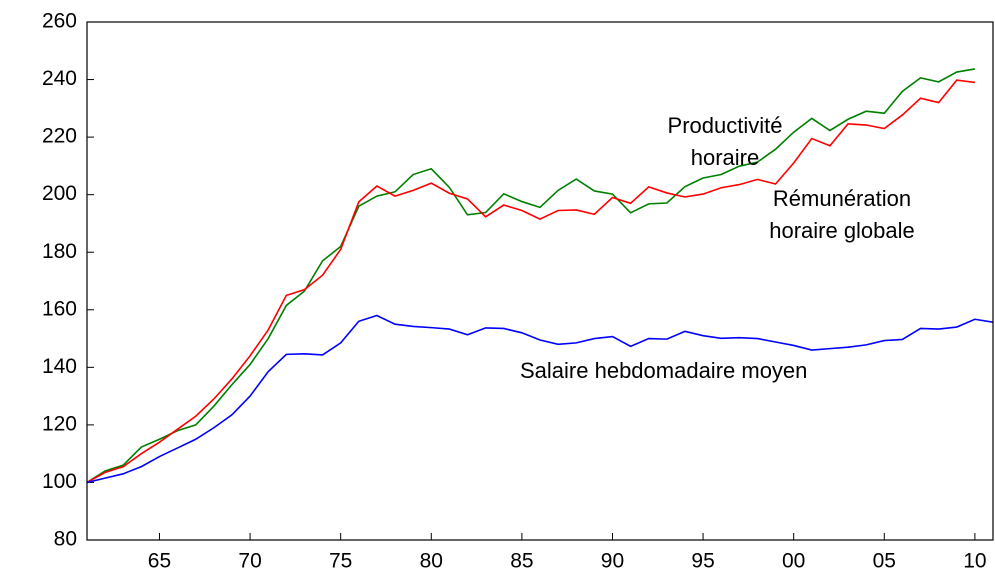  Describe the element at coordinates (59, 366) in the screenshot. I see `y-tick-label: 140` at that location.